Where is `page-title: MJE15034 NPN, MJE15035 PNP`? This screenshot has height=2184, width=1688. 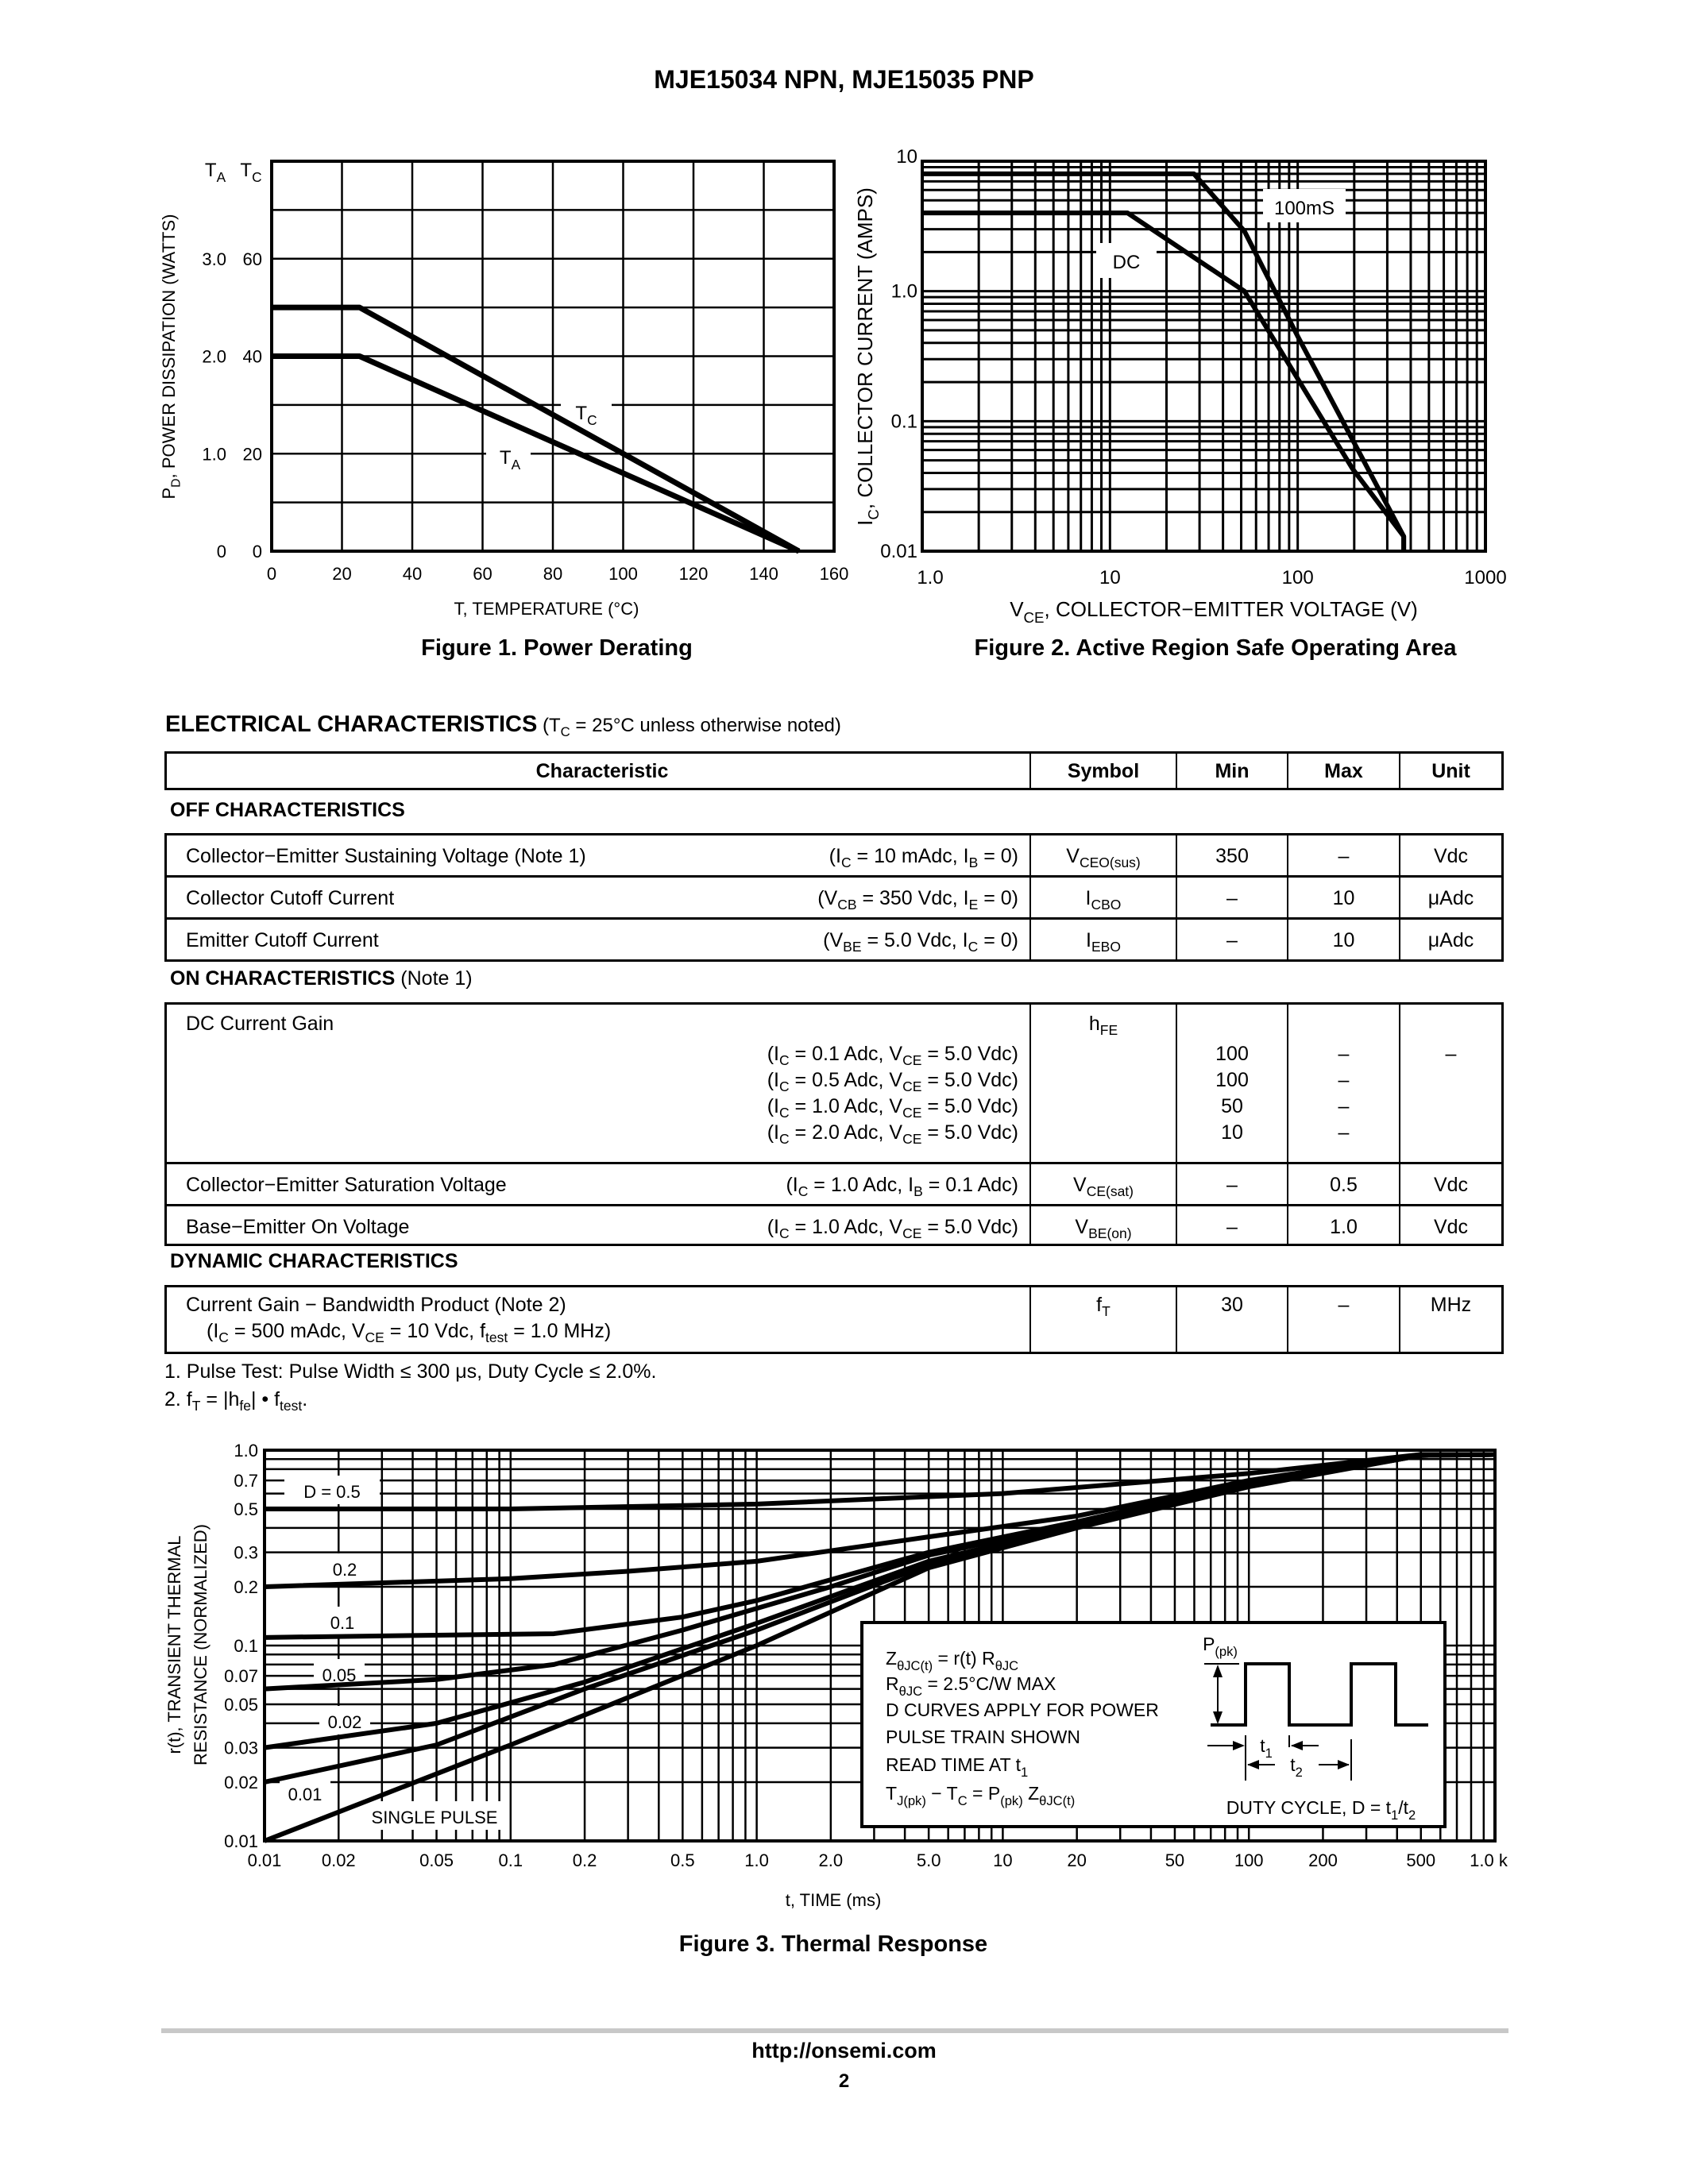 page-title: MJE15034 NPN, MJE15035 PNP is located at coordinates (844, 79).